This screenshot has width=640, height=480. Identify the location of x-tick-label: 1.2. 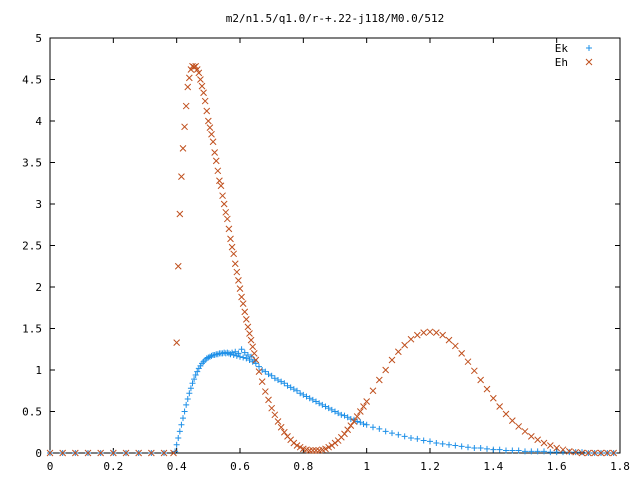
(430, 466).